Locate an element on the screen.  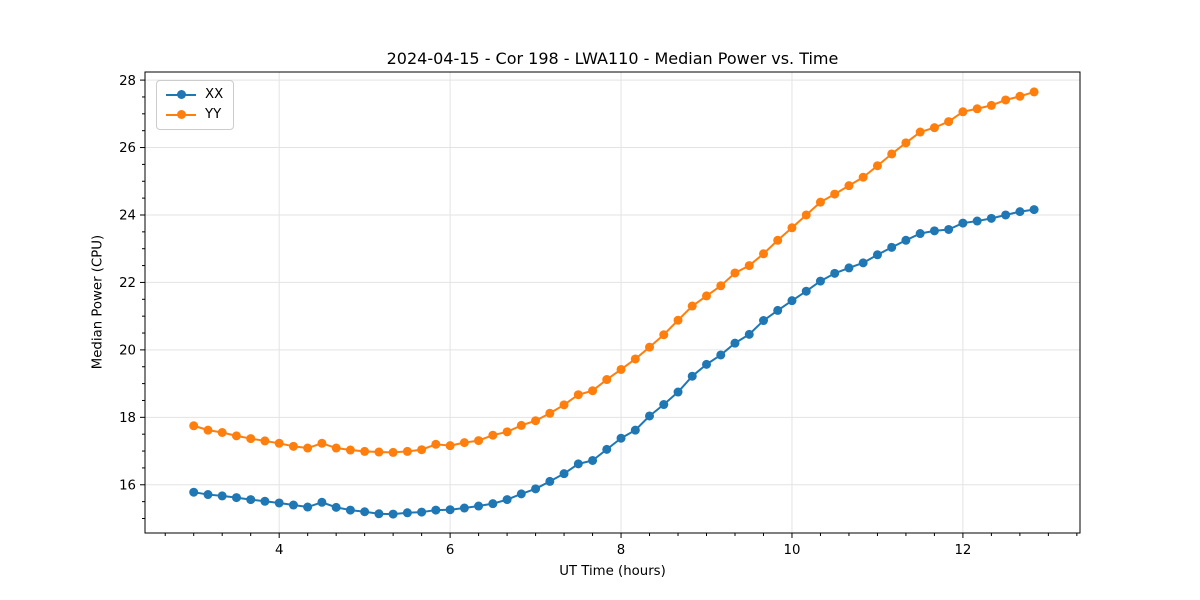
y-tick-label: 26 is located at coordinates (127, 148).